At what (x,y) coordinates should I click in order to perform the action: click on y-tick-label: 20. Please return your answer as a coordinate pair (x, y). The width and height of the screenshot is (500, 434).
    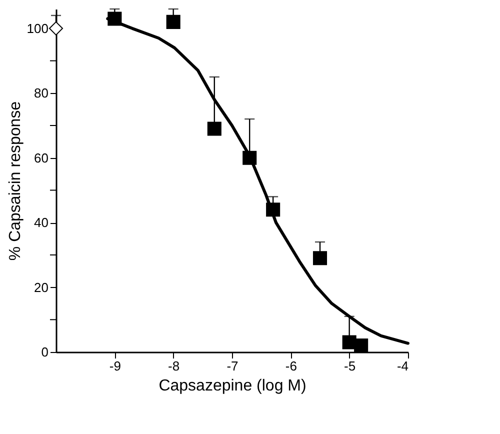
    Looking at the image, I should click on (41, 287).